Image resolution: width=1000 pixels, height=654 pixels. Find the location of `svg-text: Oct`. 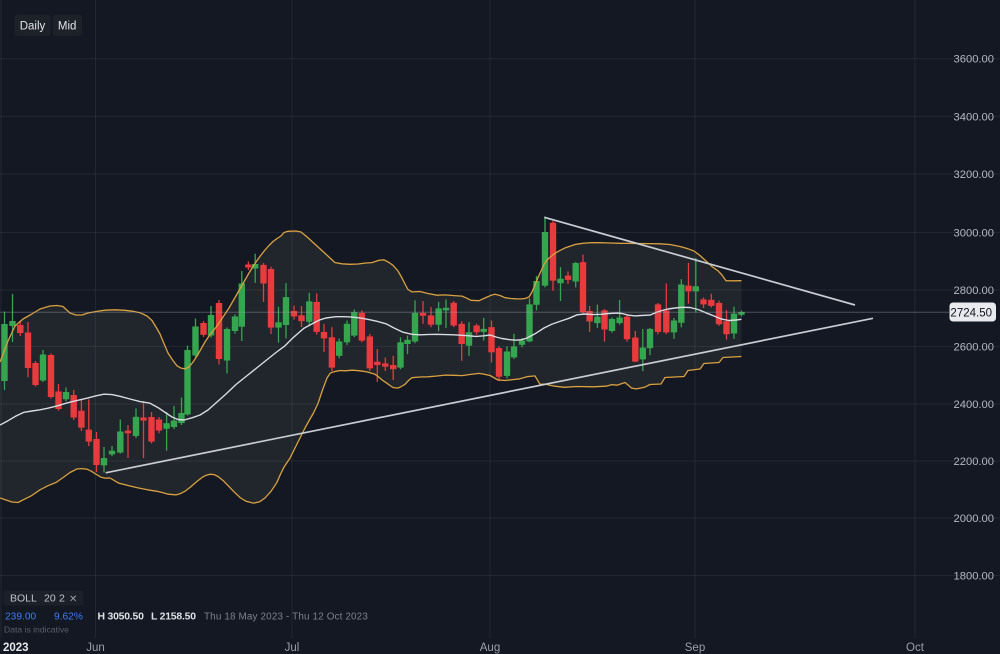

svg-text: Oct is located at coordinates (915, 648).